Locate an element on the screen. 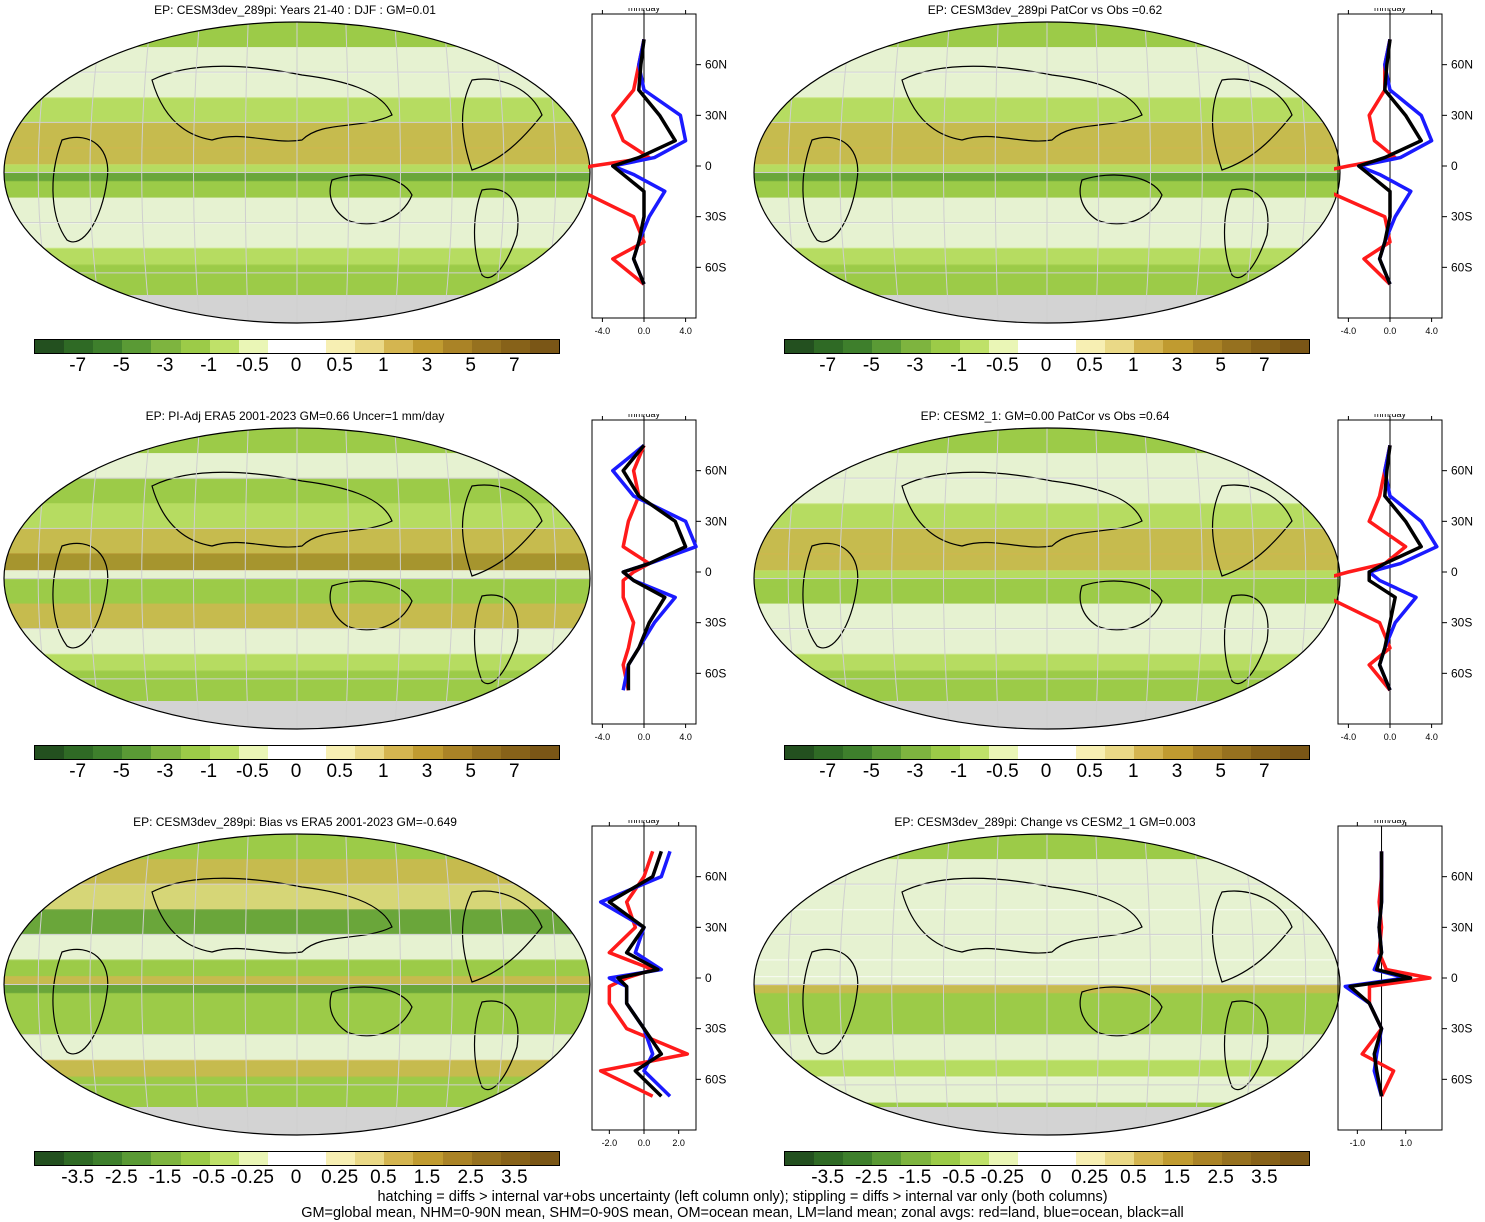 The height and width of the screenshot is (1222, 1485). x-tick-label: 1.0 is located at coordinates (1405, 1143).